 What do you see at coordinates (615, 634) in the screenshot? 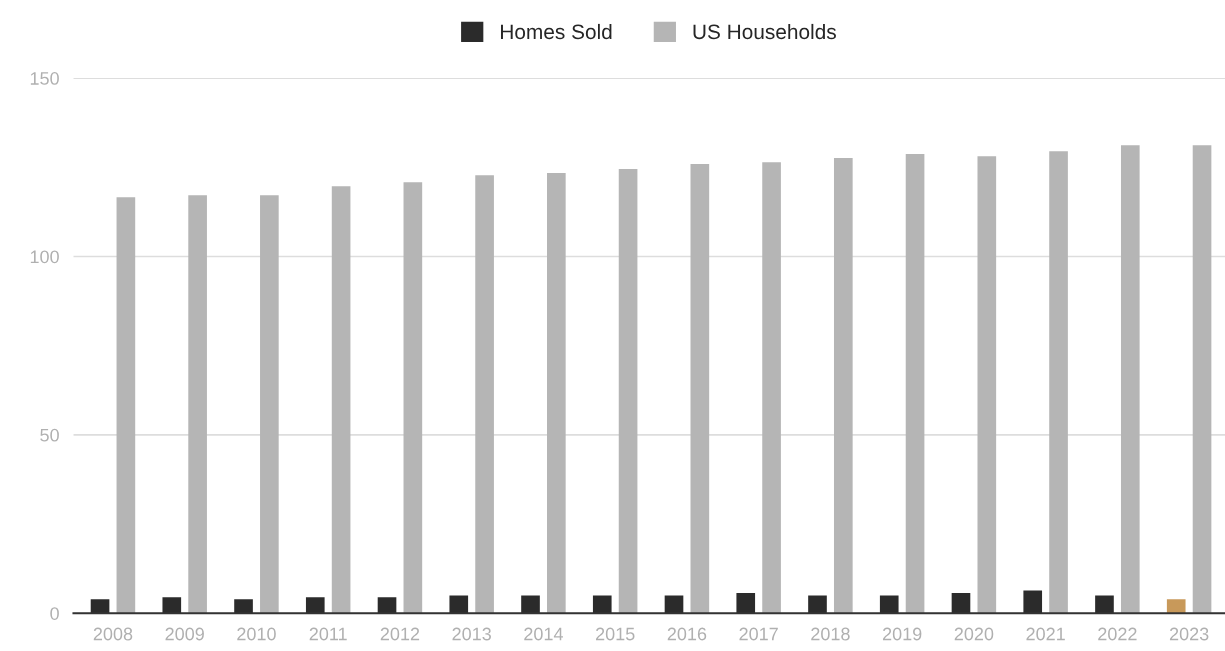
I see `x-tick-label: 2015` at bounding box center [615, 634].